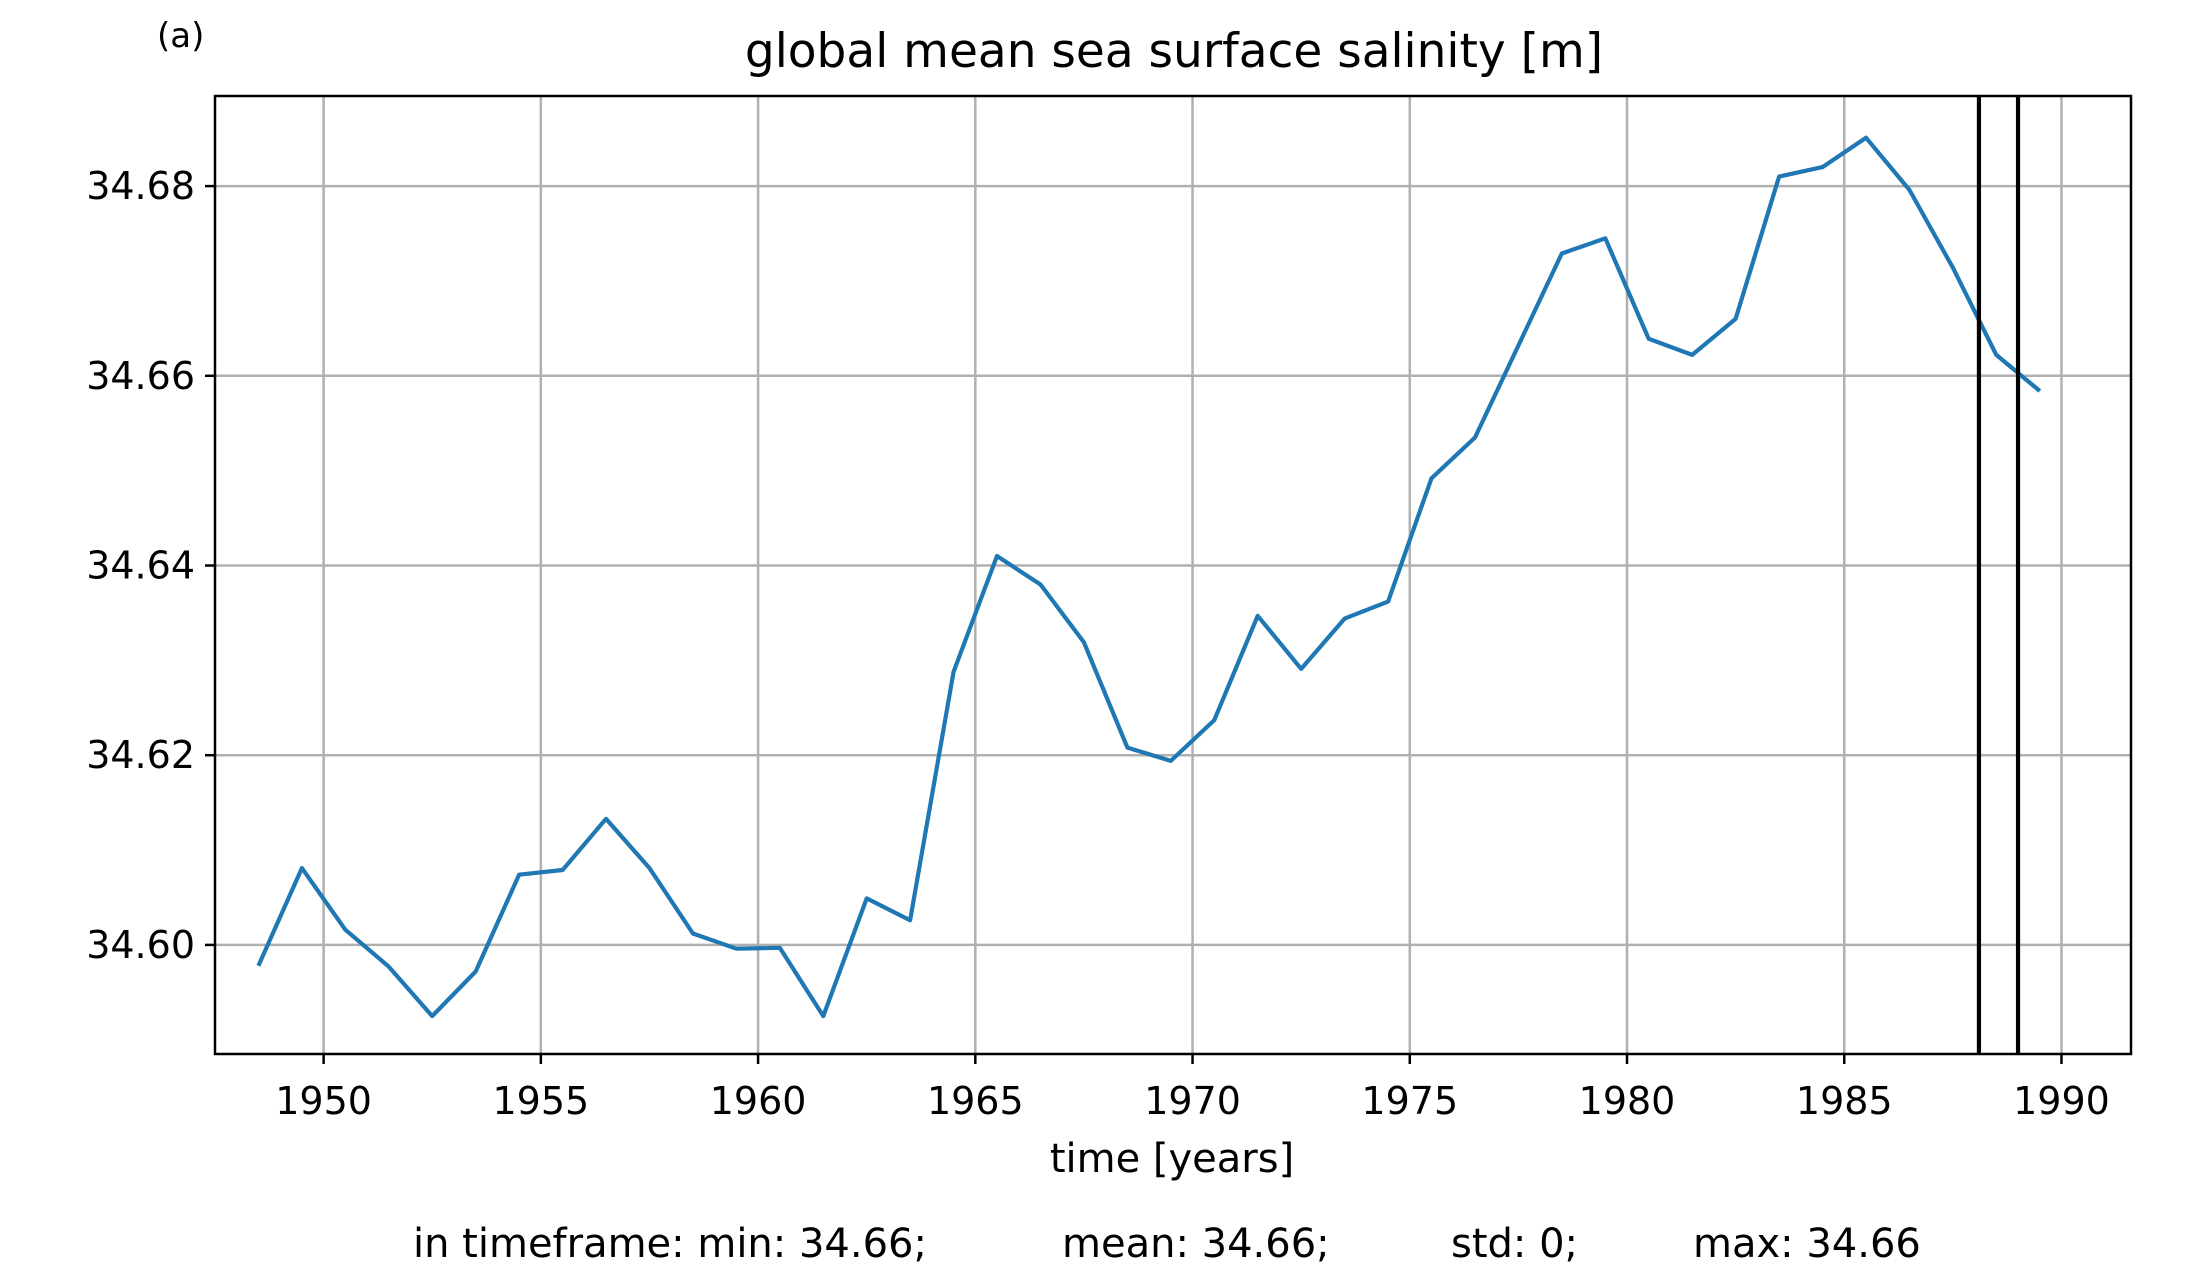 This screenshot has width=2196, height=1263. What do you see at coordinates (670, 1242) in the screenshot?
I see `stat-timeframe-min: in timeframe: min: 34.66;` at bounding box center [670, 1242].